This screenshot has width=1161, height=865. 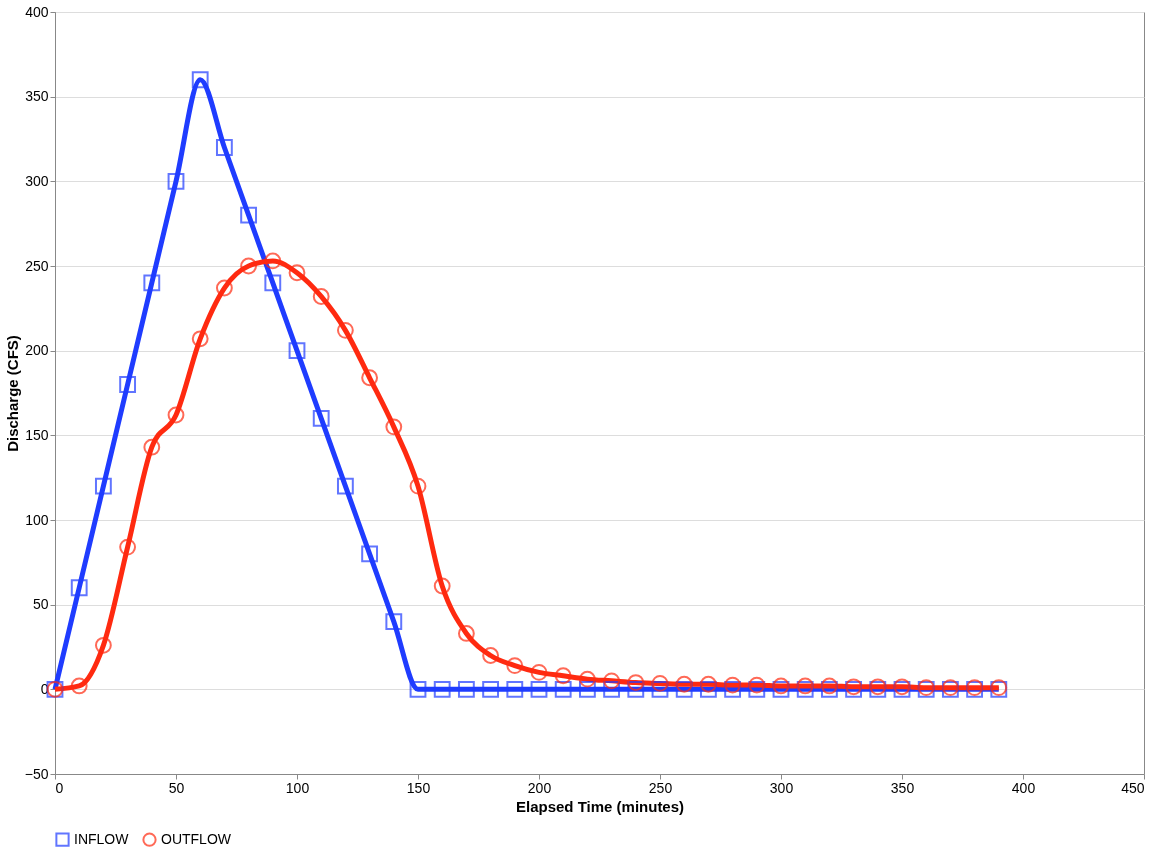 I want to click on y-tick-label: 300, so click(x=37, y=180).